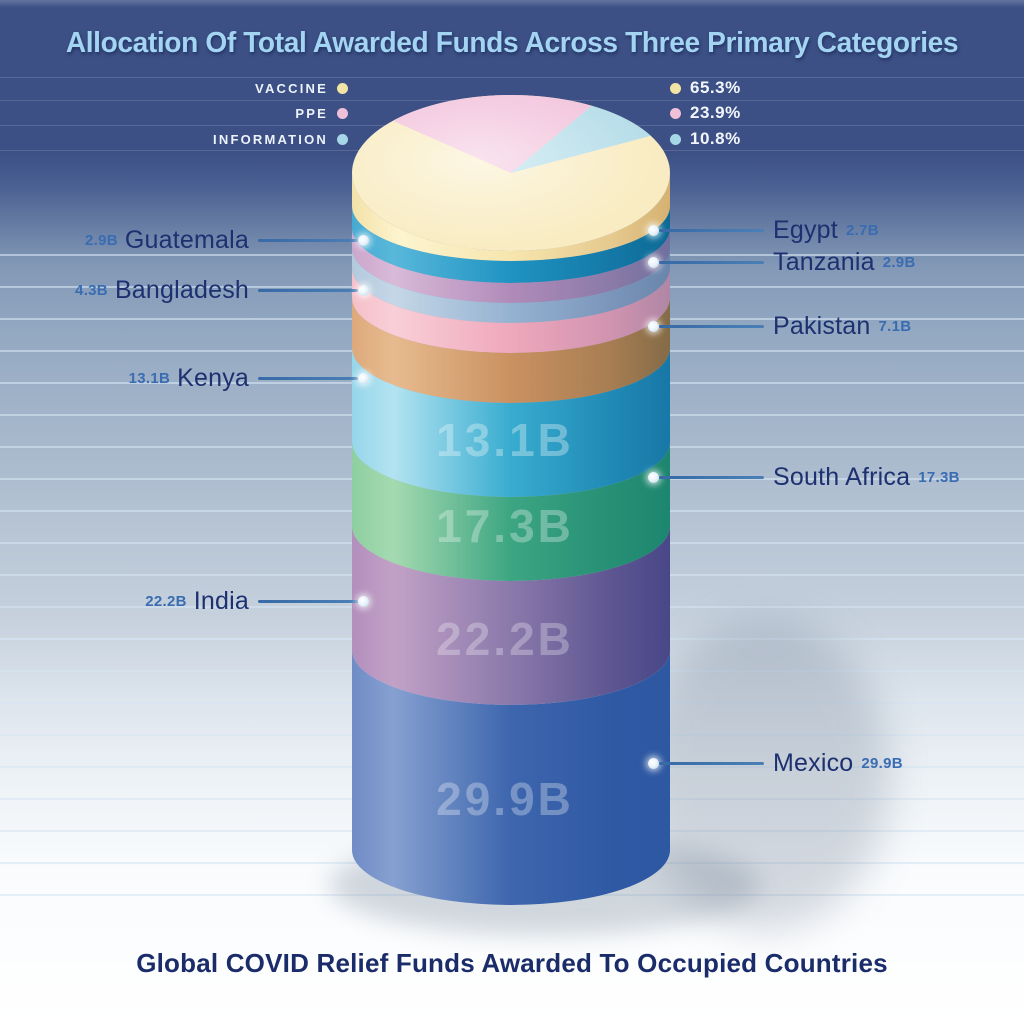 Image resolution: width=1024 pixels, height=1024 pixels. I want to click on callout-country: Pakistan, so click(822, 325).